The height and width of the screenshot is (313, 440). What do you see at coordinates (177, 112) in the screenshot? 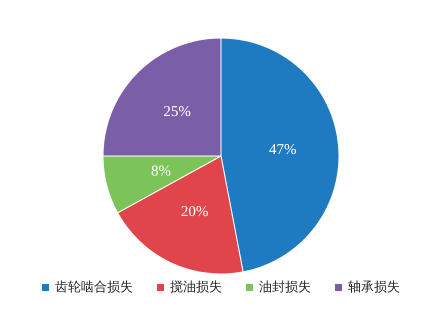
I see `data-label: 25%` at bounding box center [177, 112].